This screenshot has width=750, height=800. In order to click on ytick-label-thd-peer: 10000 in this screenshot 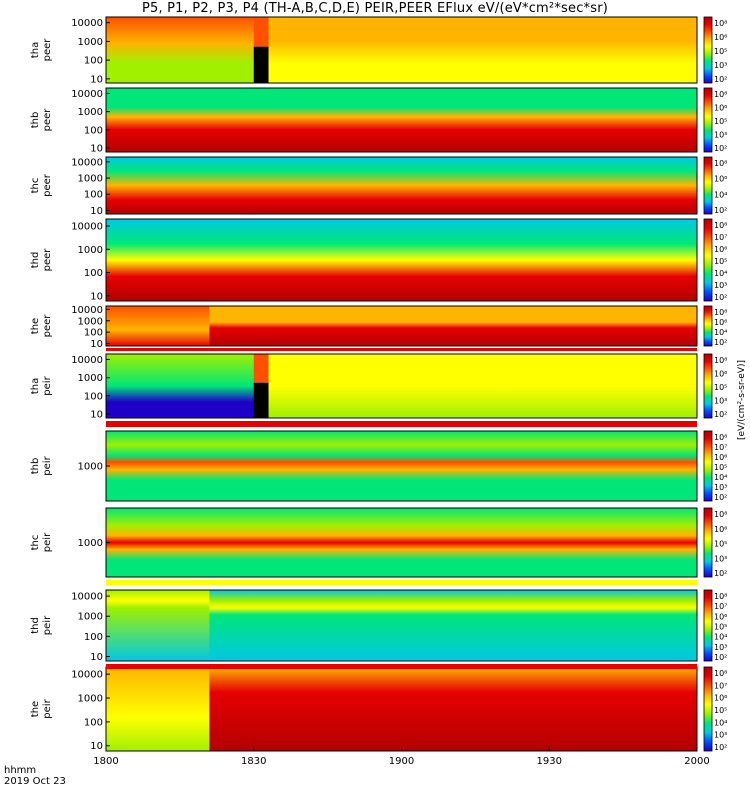, I will do `click(87, 227)`.